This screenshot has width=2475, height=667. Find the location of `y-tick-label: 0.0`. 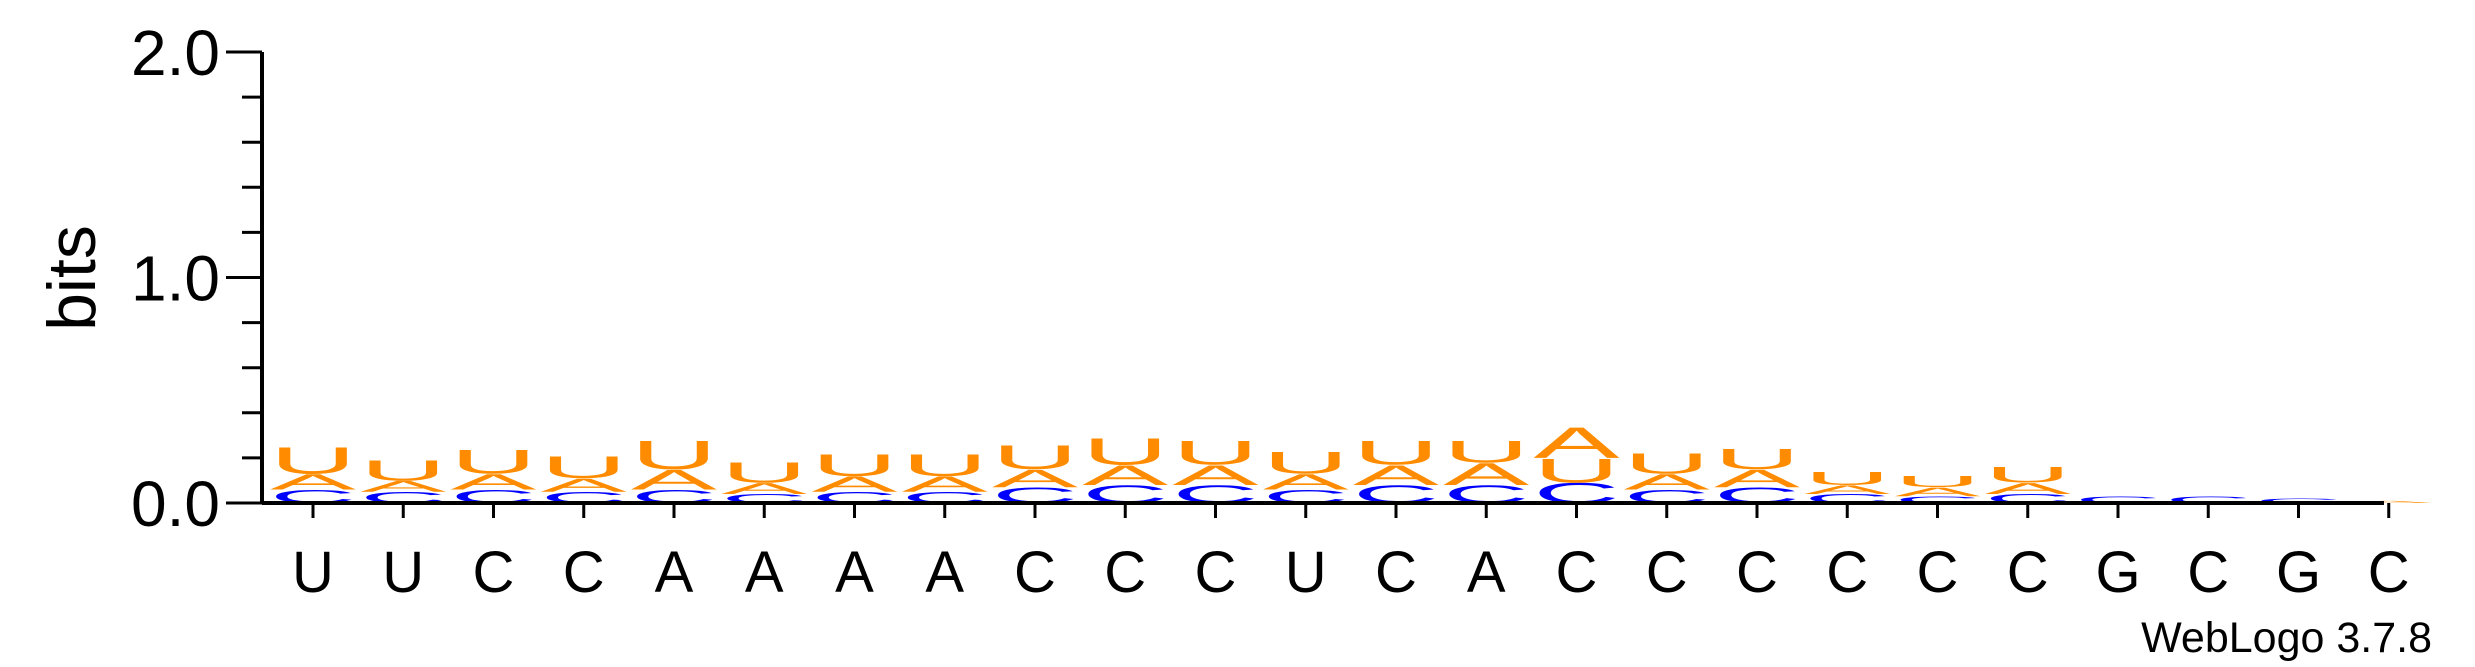

y-tick-label: 0.0 is located at coordinates (175, 504).